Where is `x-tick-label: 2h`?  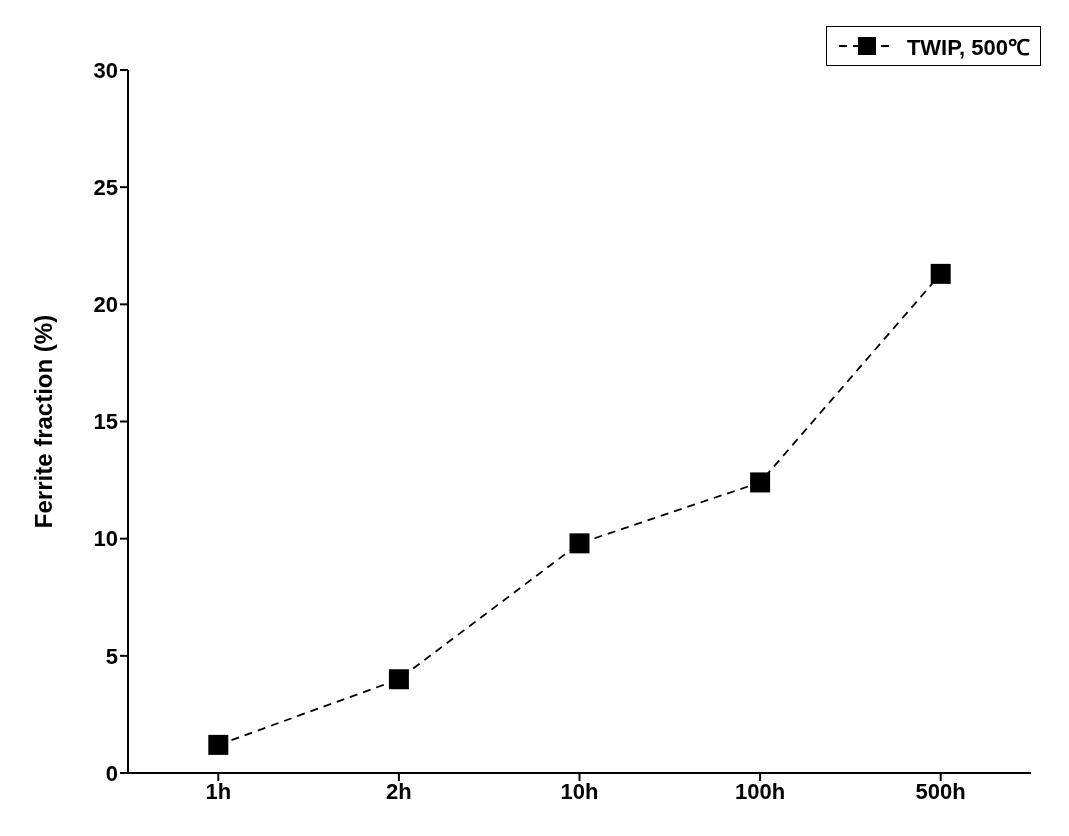 x-tick-label: 2h is located at coordinates (399, 791).